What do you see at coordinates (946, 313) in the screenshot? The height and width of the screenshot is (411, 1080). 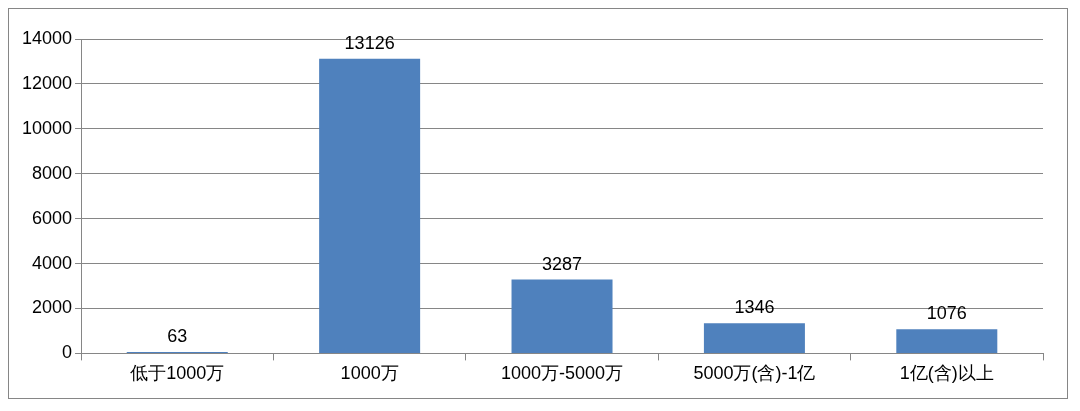 I see `data-label: 1076` at bounding box center [946, 313].